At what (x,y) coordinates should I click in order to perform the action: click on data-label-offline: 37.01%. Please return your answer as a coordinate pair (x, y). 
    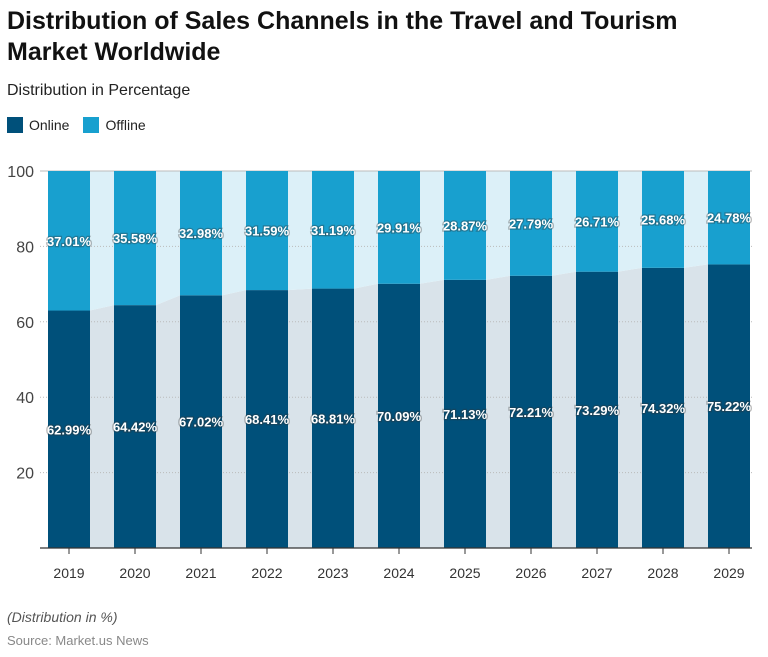
    Looking at the image, I should click on (69, 241).